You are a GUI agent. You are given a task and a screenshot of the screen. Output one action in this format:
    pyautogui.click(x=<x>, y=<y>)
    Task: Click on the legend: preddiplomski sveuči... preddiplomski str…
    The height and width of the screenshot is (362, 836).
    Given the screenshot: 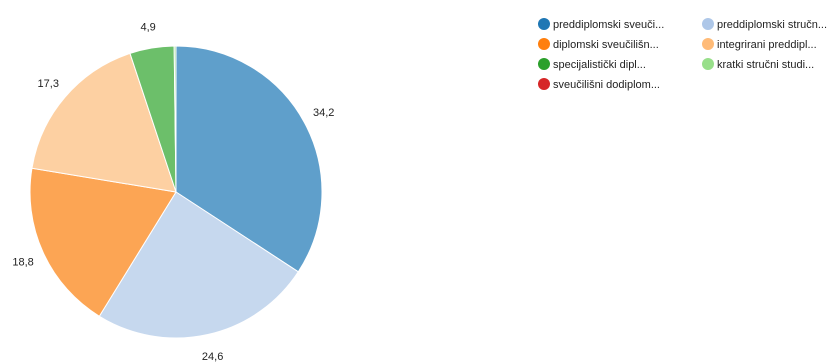 What is the action you would take?
    pyautogui.click(x=682, y=54)
    